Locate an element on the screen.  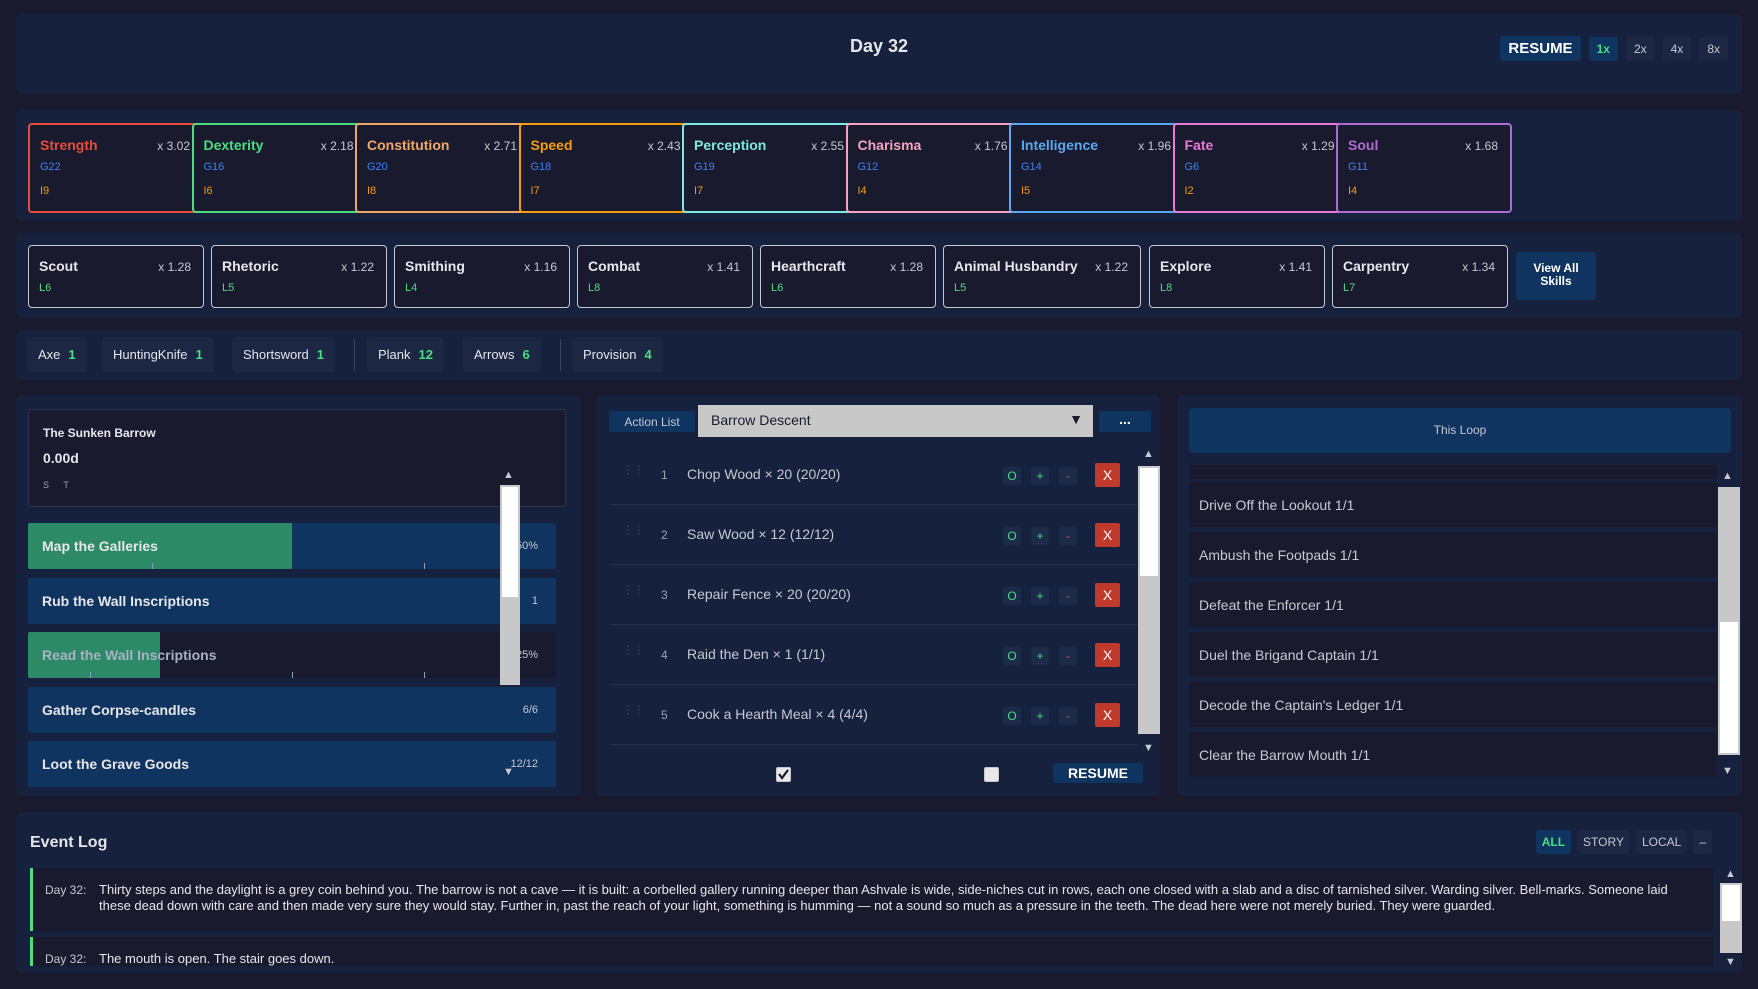
stat-card-intelligence: Intelligence x 1.96 G14 I5 is located at coordinates (1097, 168).